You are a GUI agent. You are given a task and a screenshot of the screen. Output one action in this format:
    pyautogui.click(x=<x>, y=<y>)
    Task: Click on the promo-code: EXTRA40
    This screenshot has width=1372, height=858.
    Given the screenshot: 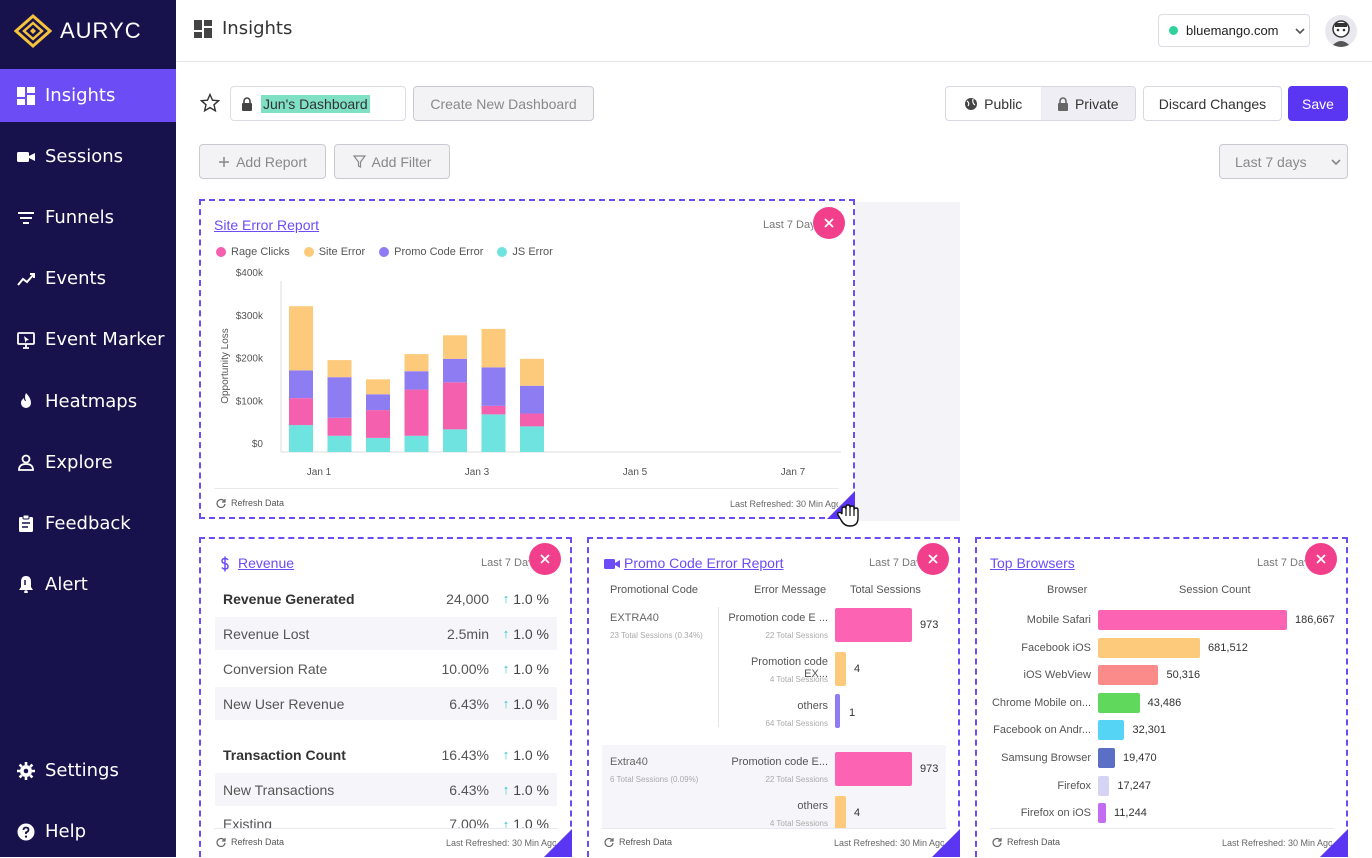 What is the action you would take?
    pyautogui.click(x=634, y=618)
    